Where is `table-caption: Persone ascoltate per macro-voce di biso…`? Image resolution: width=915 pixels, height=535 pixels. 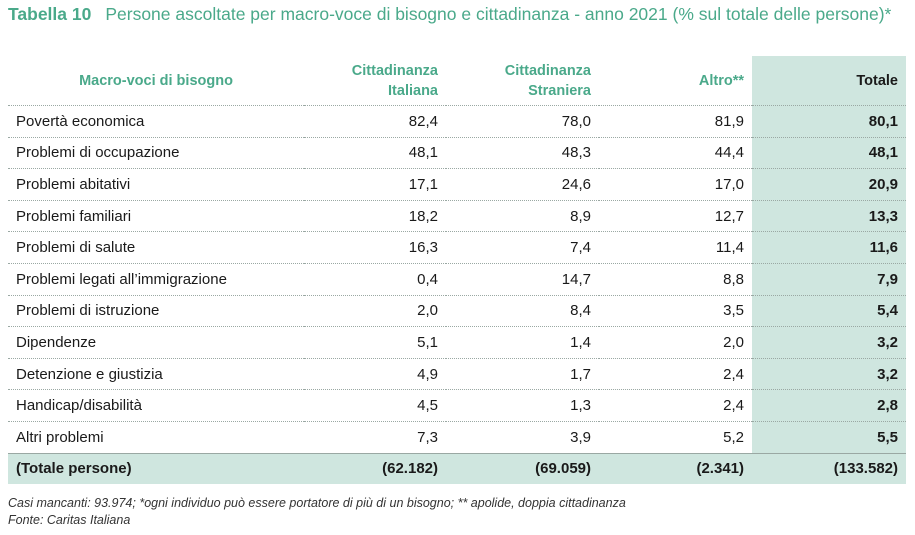 table-caption: Persone ascoltate per macro-voce di biso… is located at coordinates (498, 14).